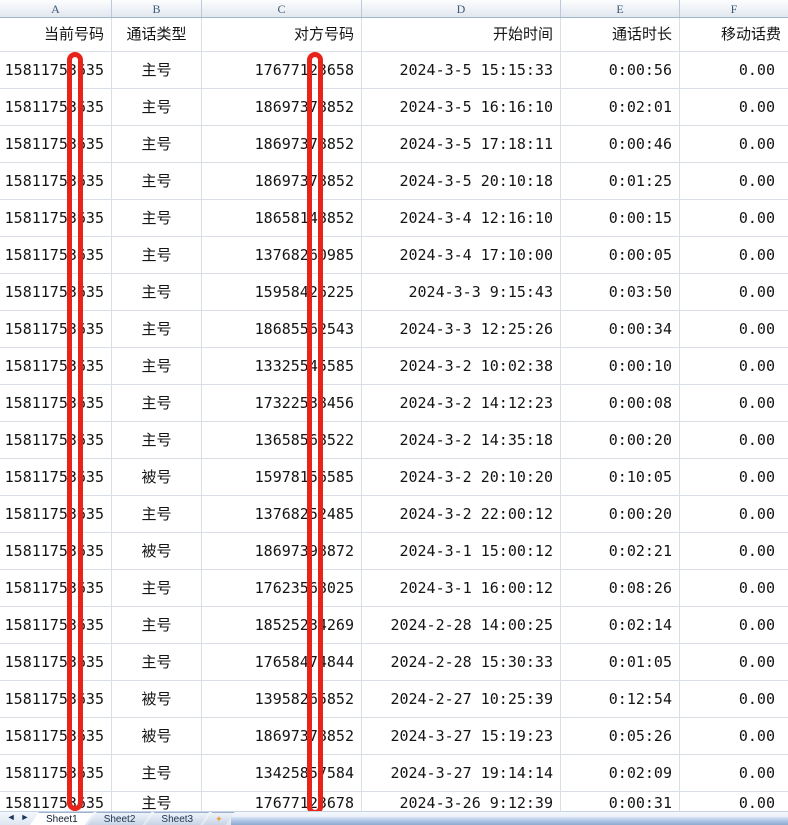  Describe the element at coordinates (461, 699) in the screenshot. I see `cell-start-time: 2024-2-27 10:25:39` at that location.